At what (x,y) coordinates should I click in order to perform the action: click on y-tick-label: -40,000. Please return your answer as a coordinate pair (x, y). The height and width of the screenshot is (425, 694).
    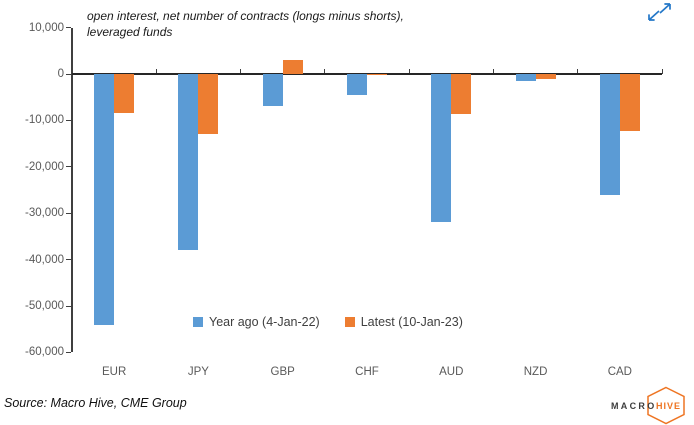
    Looking at the image, I should click on (44, 259).